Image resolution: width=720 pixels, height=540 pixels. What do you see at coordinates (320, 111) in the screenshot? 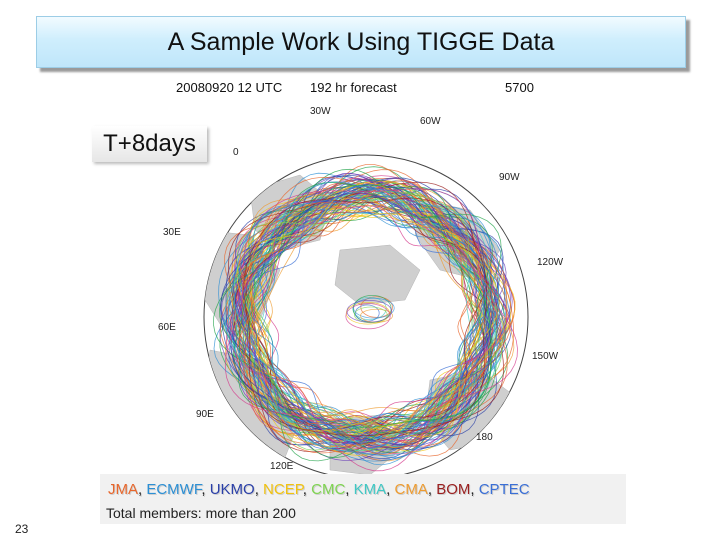
I see `lon-label-0: 30W` at bounding box center [320, 111].